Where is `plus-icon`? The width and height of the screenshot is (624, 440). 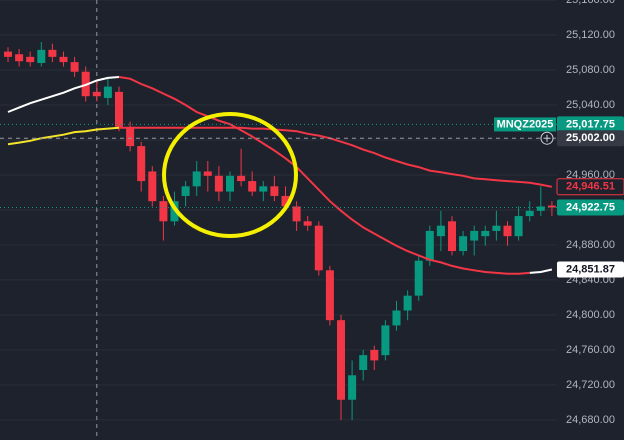
plus-icon is located at coordinates (547, 138).